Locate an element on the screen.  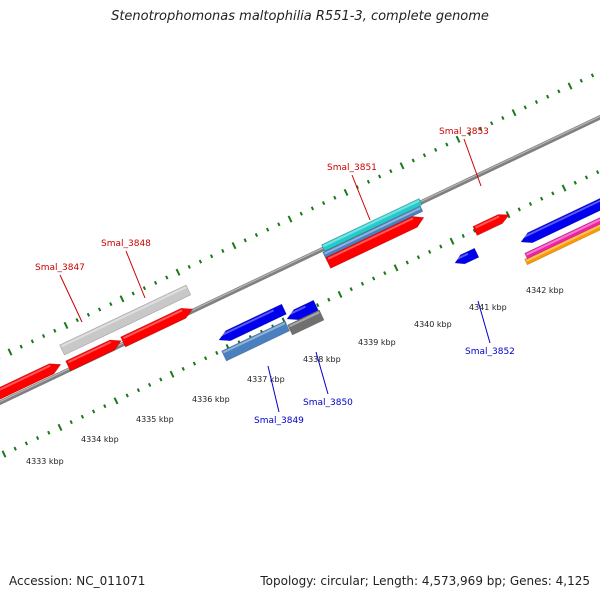
scale-label: 4337 kbp is located at coordinates (266, 379).